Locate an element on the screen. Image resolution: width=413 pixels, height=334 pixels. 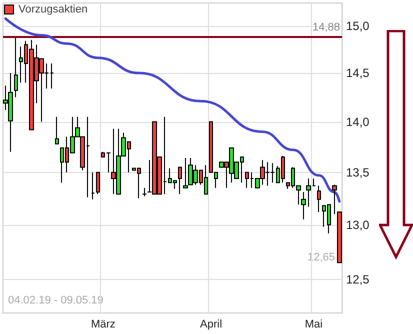
y-tick-label: 14,0 is located at coordinates (358, 121).